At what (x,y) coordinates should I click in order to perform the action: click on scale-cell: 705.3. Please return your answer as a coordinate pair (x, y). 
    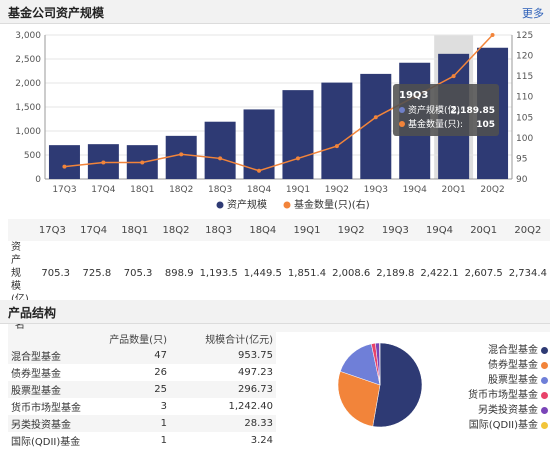
    Looking at the image, I should click on (55, 273).